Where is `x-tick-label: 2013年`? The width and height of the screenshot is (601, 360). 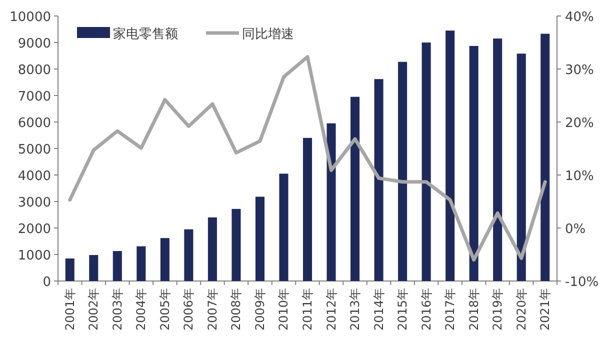
x-tick-label: 2013年 is located at coordinates (355, 309).